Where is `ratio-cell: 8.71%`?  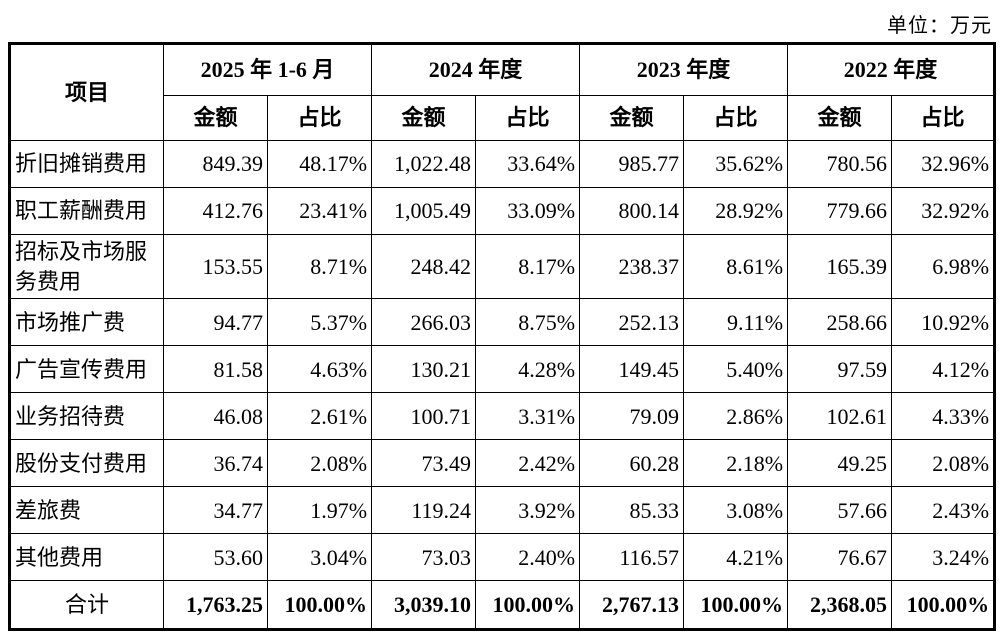 ratio-cell: 8.71% is located at coordinates (319, 266).